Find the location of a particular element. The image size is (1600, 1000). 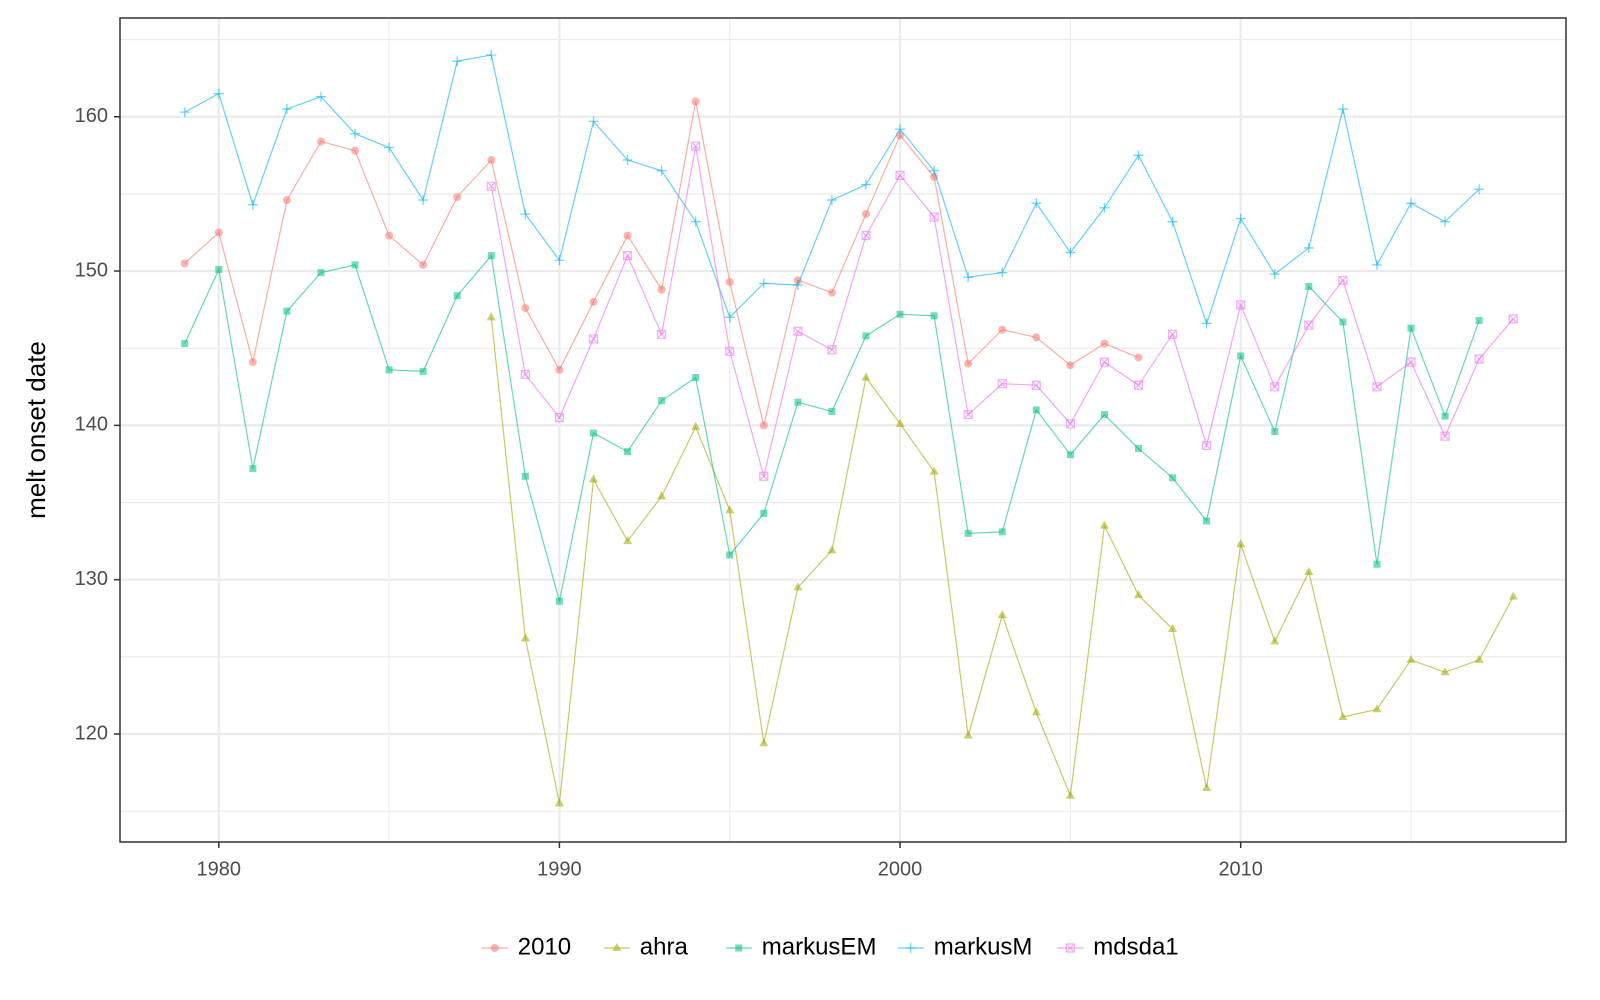

x-tick-label: 2000 is located at coordinates (900, 869).